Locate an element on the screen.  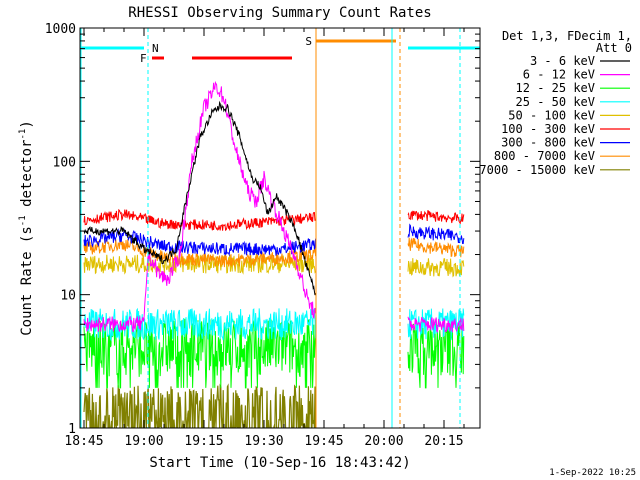
y-label-sup-2: -1 is located at coordinates (23, 134).